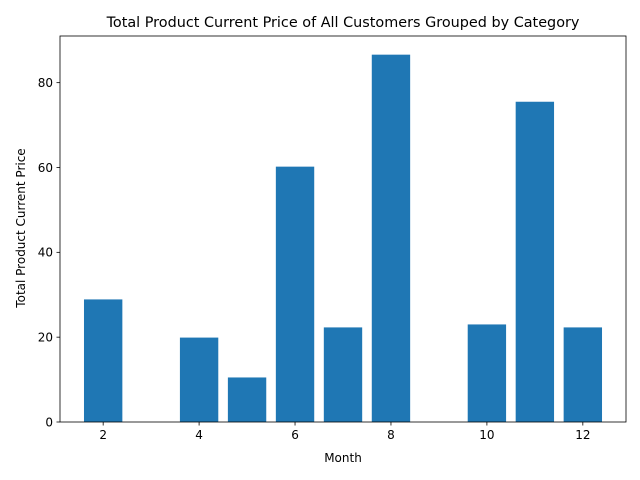 The height and width of the screenshot is (480, 640). I want to click on y-tick-label: 60, so click(45, 168).